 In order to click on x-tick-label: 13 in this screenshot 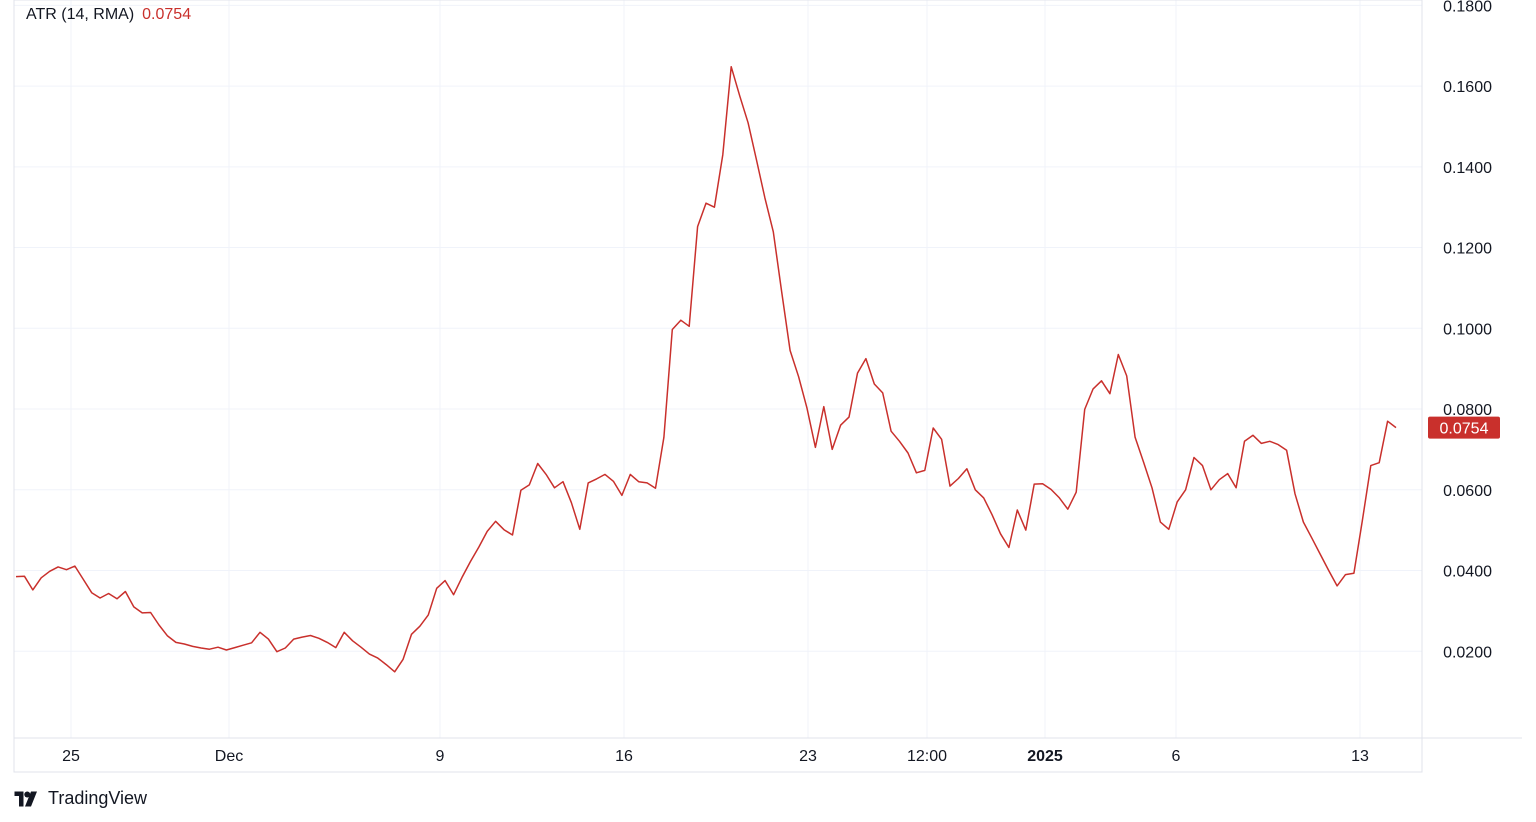, I will do `click(1360, 756)`.